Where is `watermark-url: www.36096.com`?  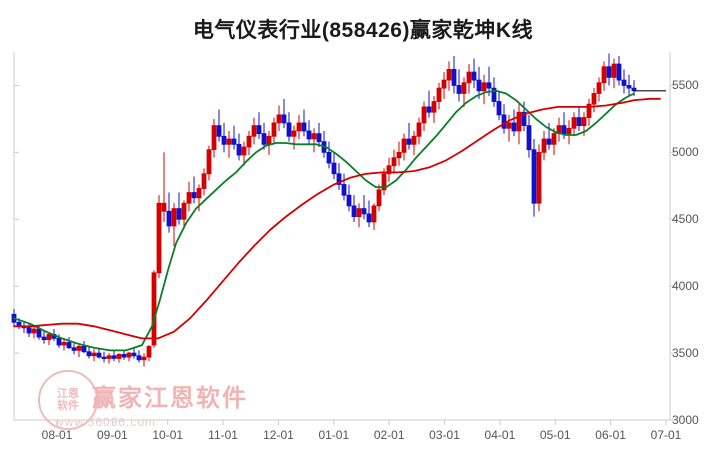
watermark-url: www.36096.com is located at coordinates (106, 422).